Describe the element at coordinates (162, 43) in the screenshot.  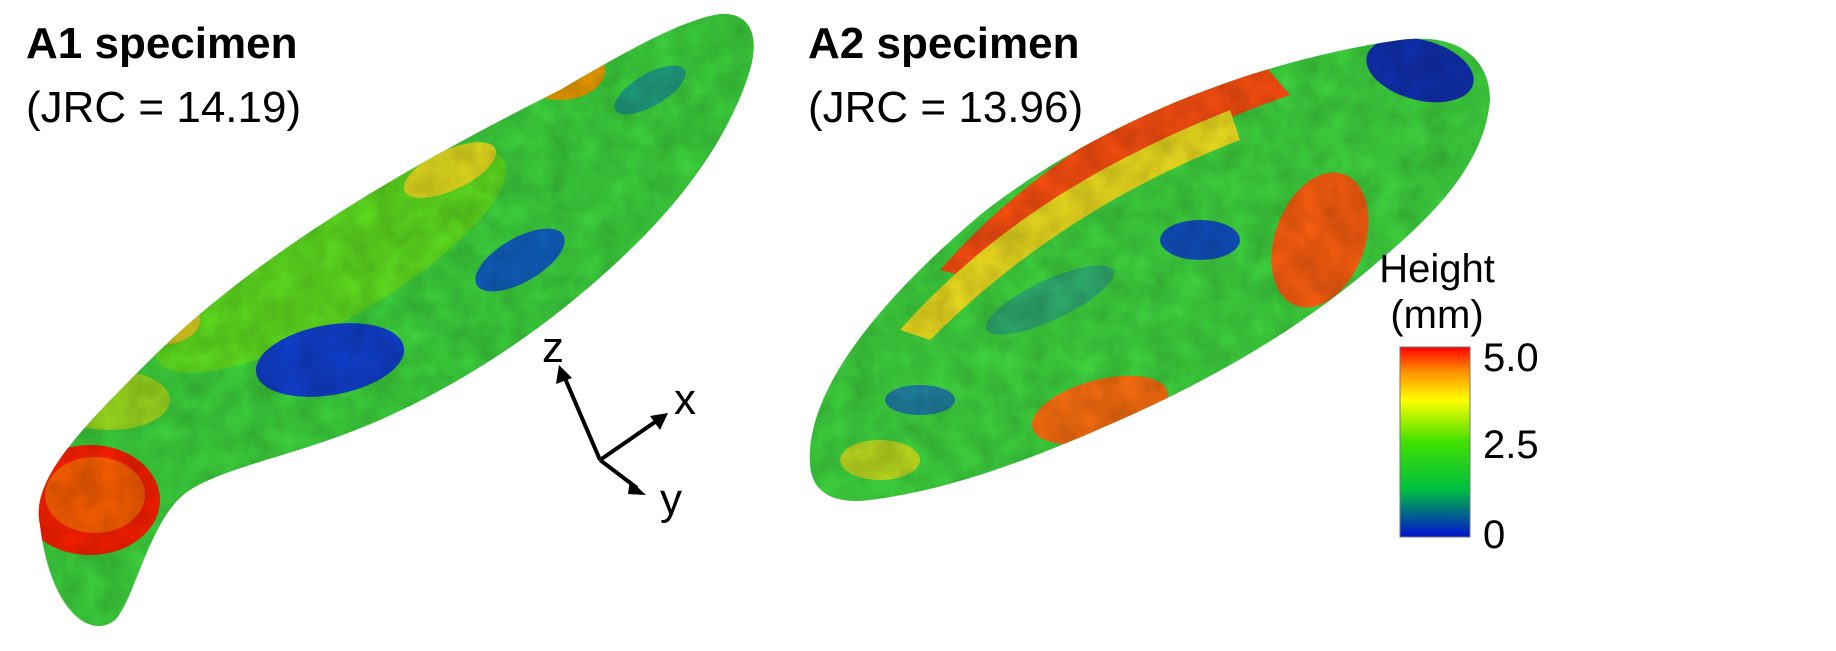
I see `a1-title: A1 specimen` at that location.